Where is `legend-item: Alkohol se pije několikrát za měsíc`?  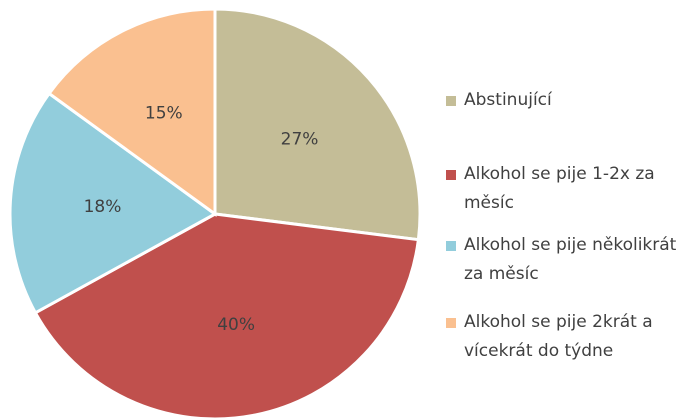
legend-item: Alkohol se pije několikrát za měsíc is located at coordinates (564, 260).